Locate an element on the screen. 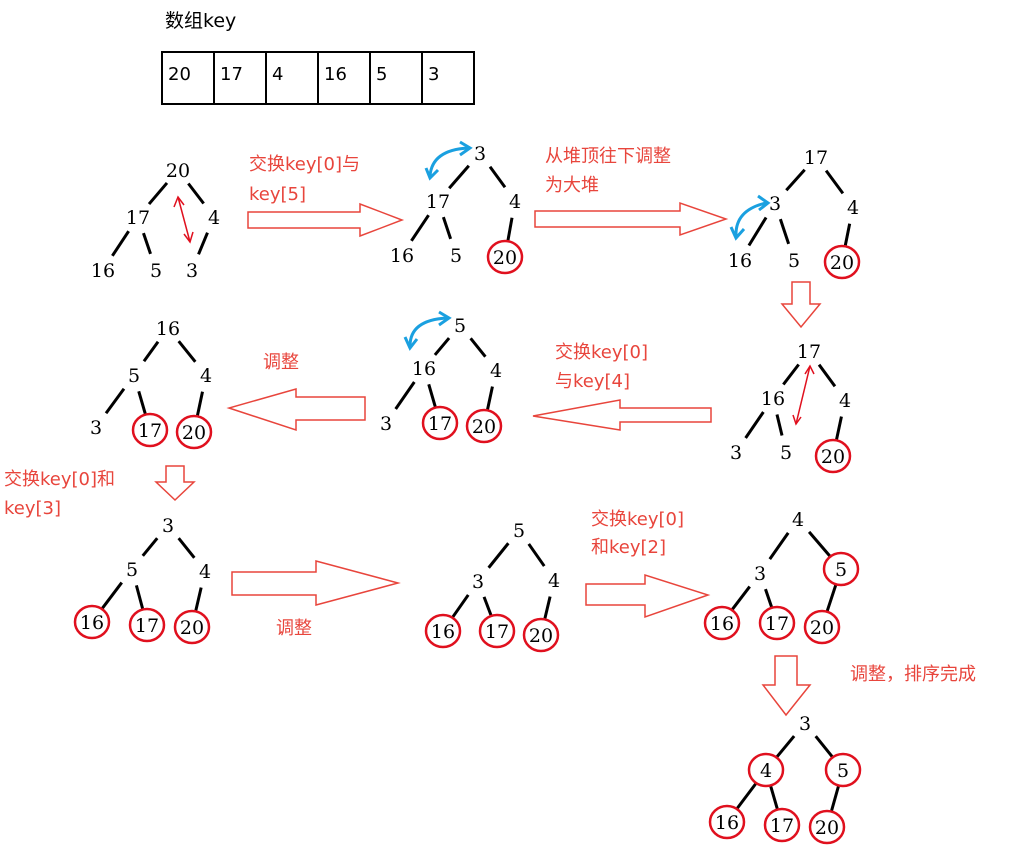  array-label: 数组key is located at coordinates (200, 21).